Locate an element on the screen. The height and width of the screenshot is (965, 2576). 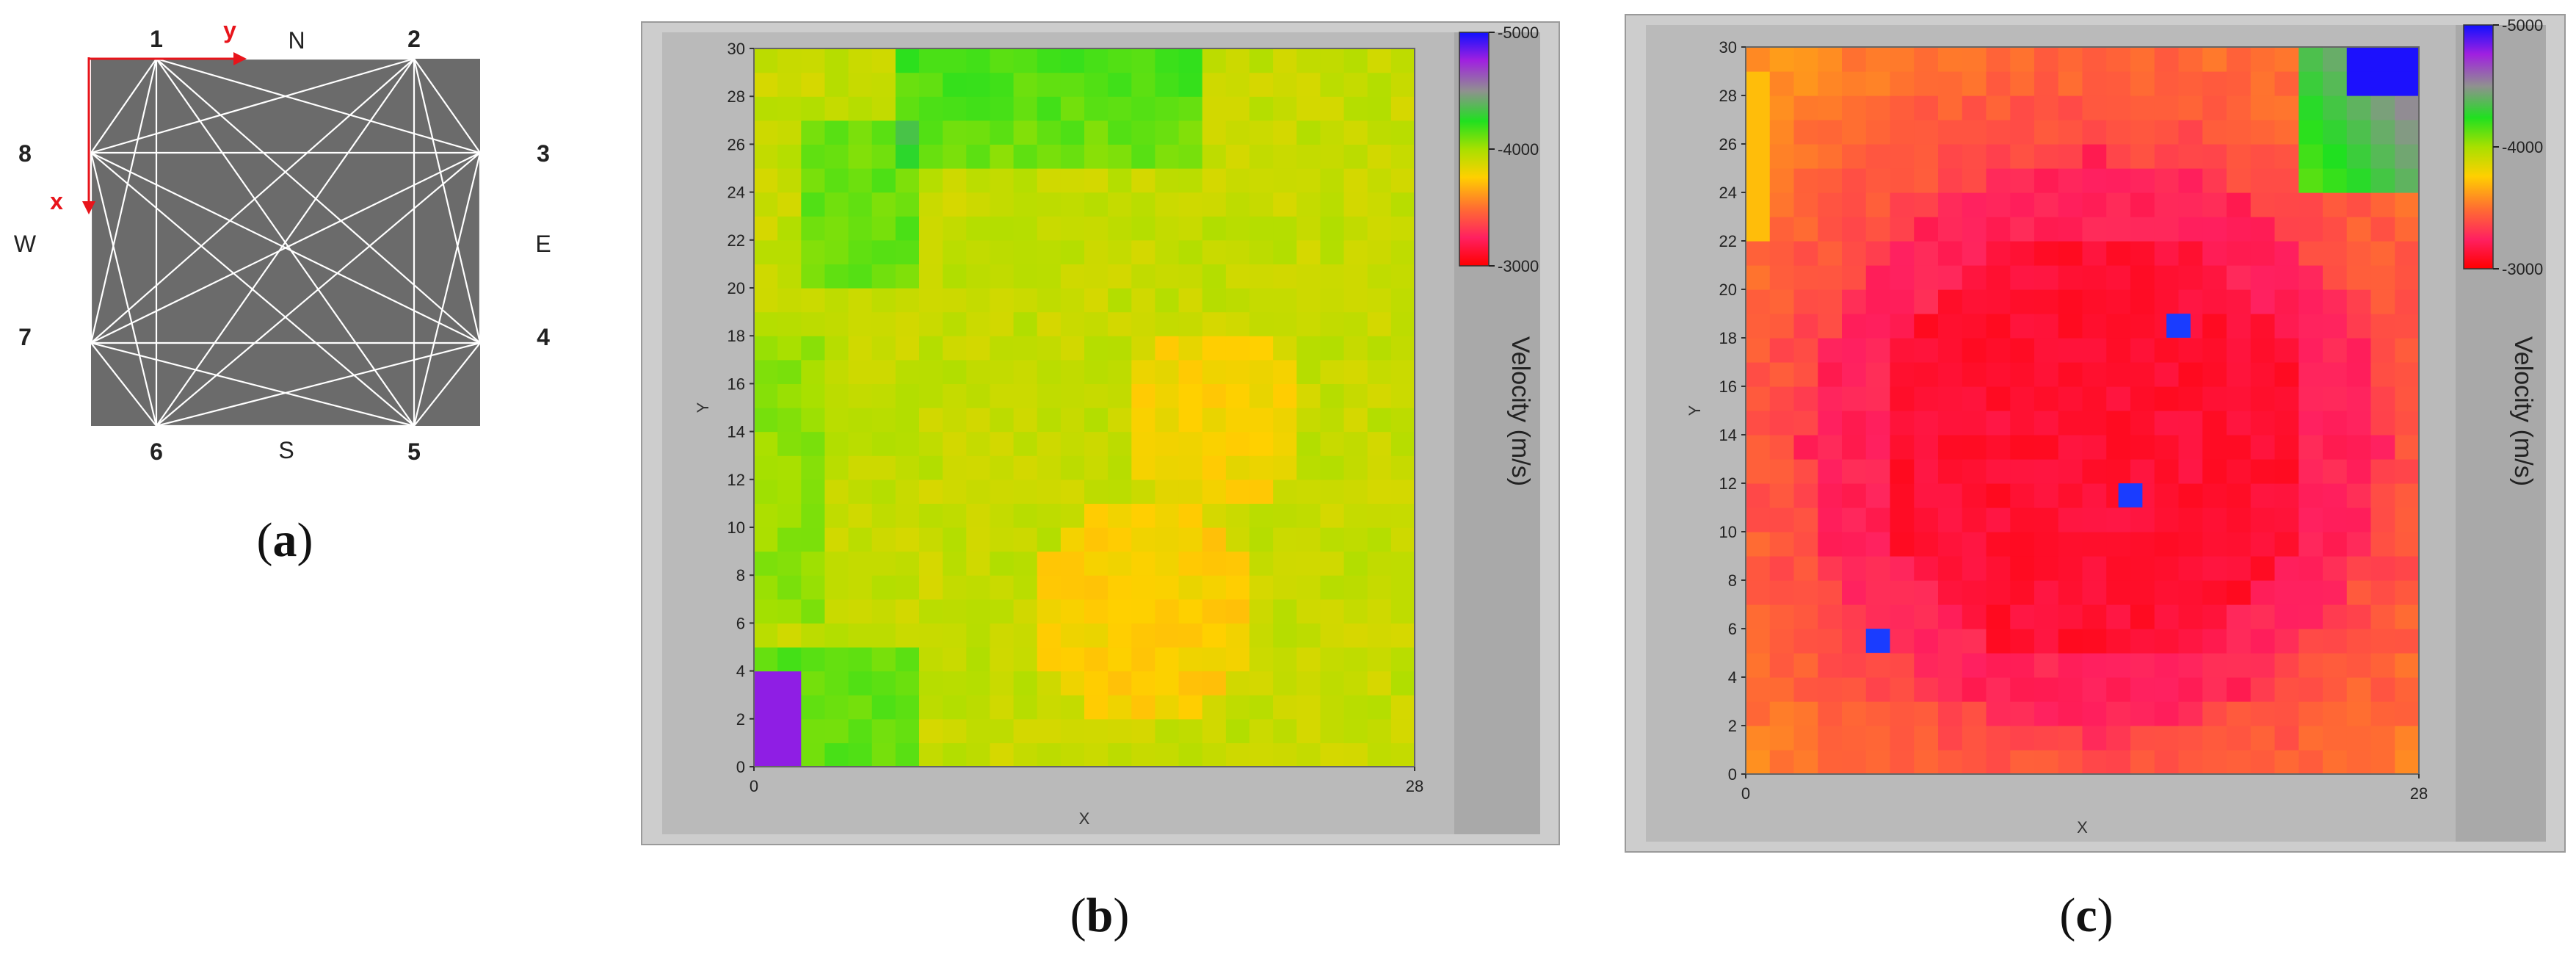
x-tick-label: 0 is located at coordinates (754, 786).